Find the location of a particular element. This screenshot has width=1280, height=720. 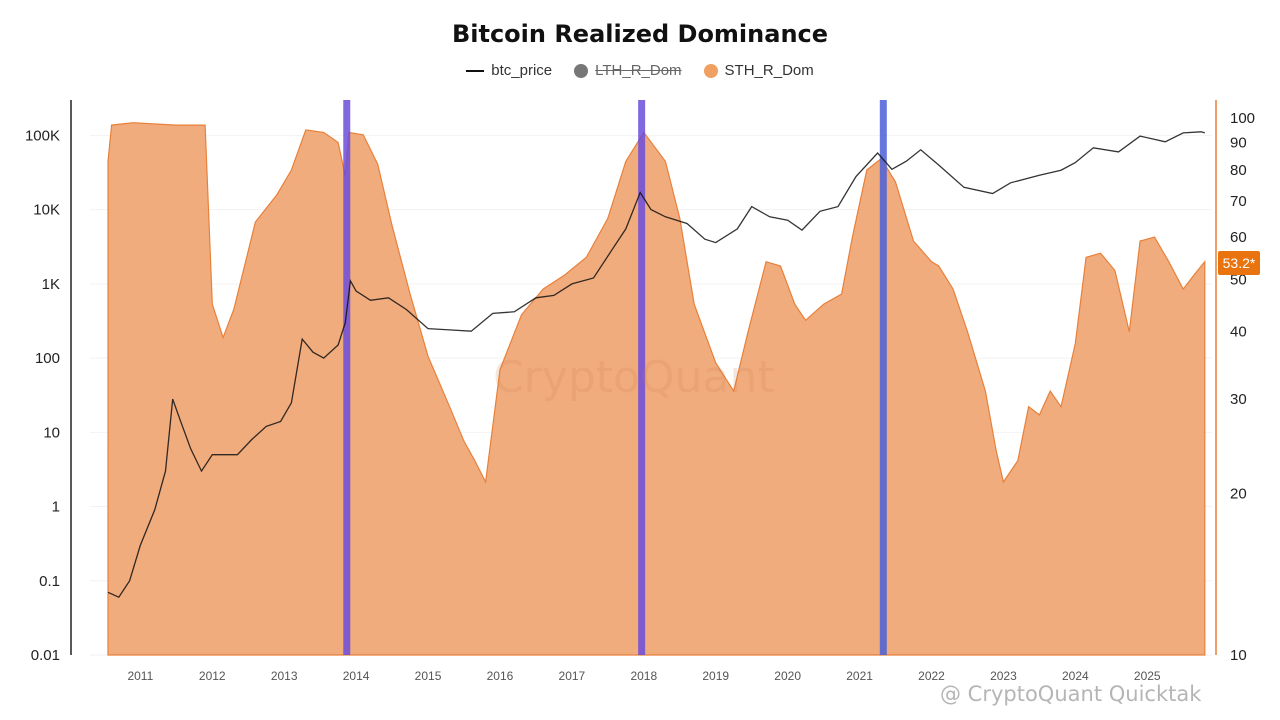

legend-line-swatch is located at coordinates (475, 70).